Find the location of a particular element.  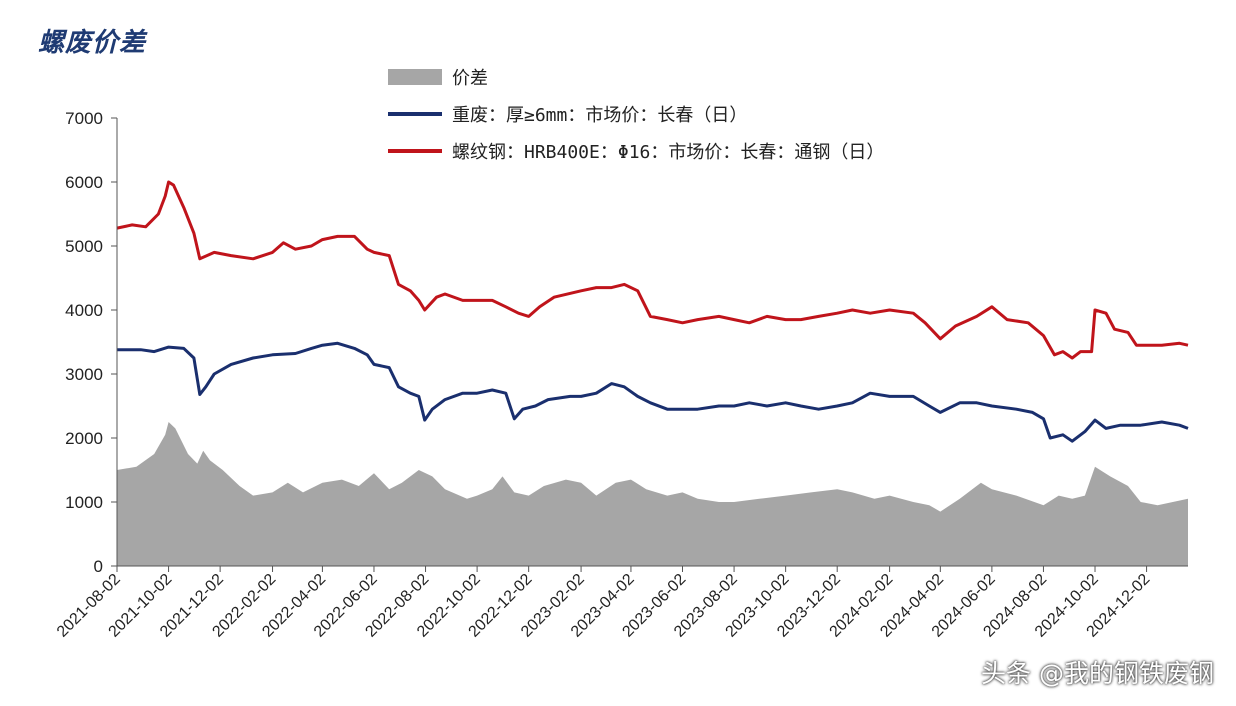

y-tick-label: 0 is located at coordinates (98, 566).